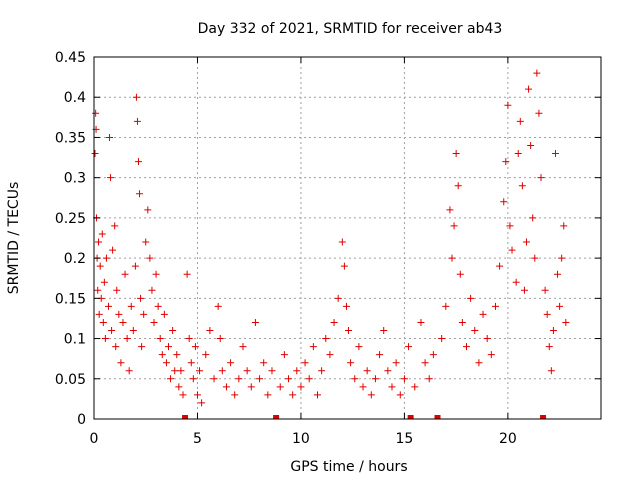 This screenshot has width=640, height=480. I want to click on x-tick-label: 15, so click(404, 439).